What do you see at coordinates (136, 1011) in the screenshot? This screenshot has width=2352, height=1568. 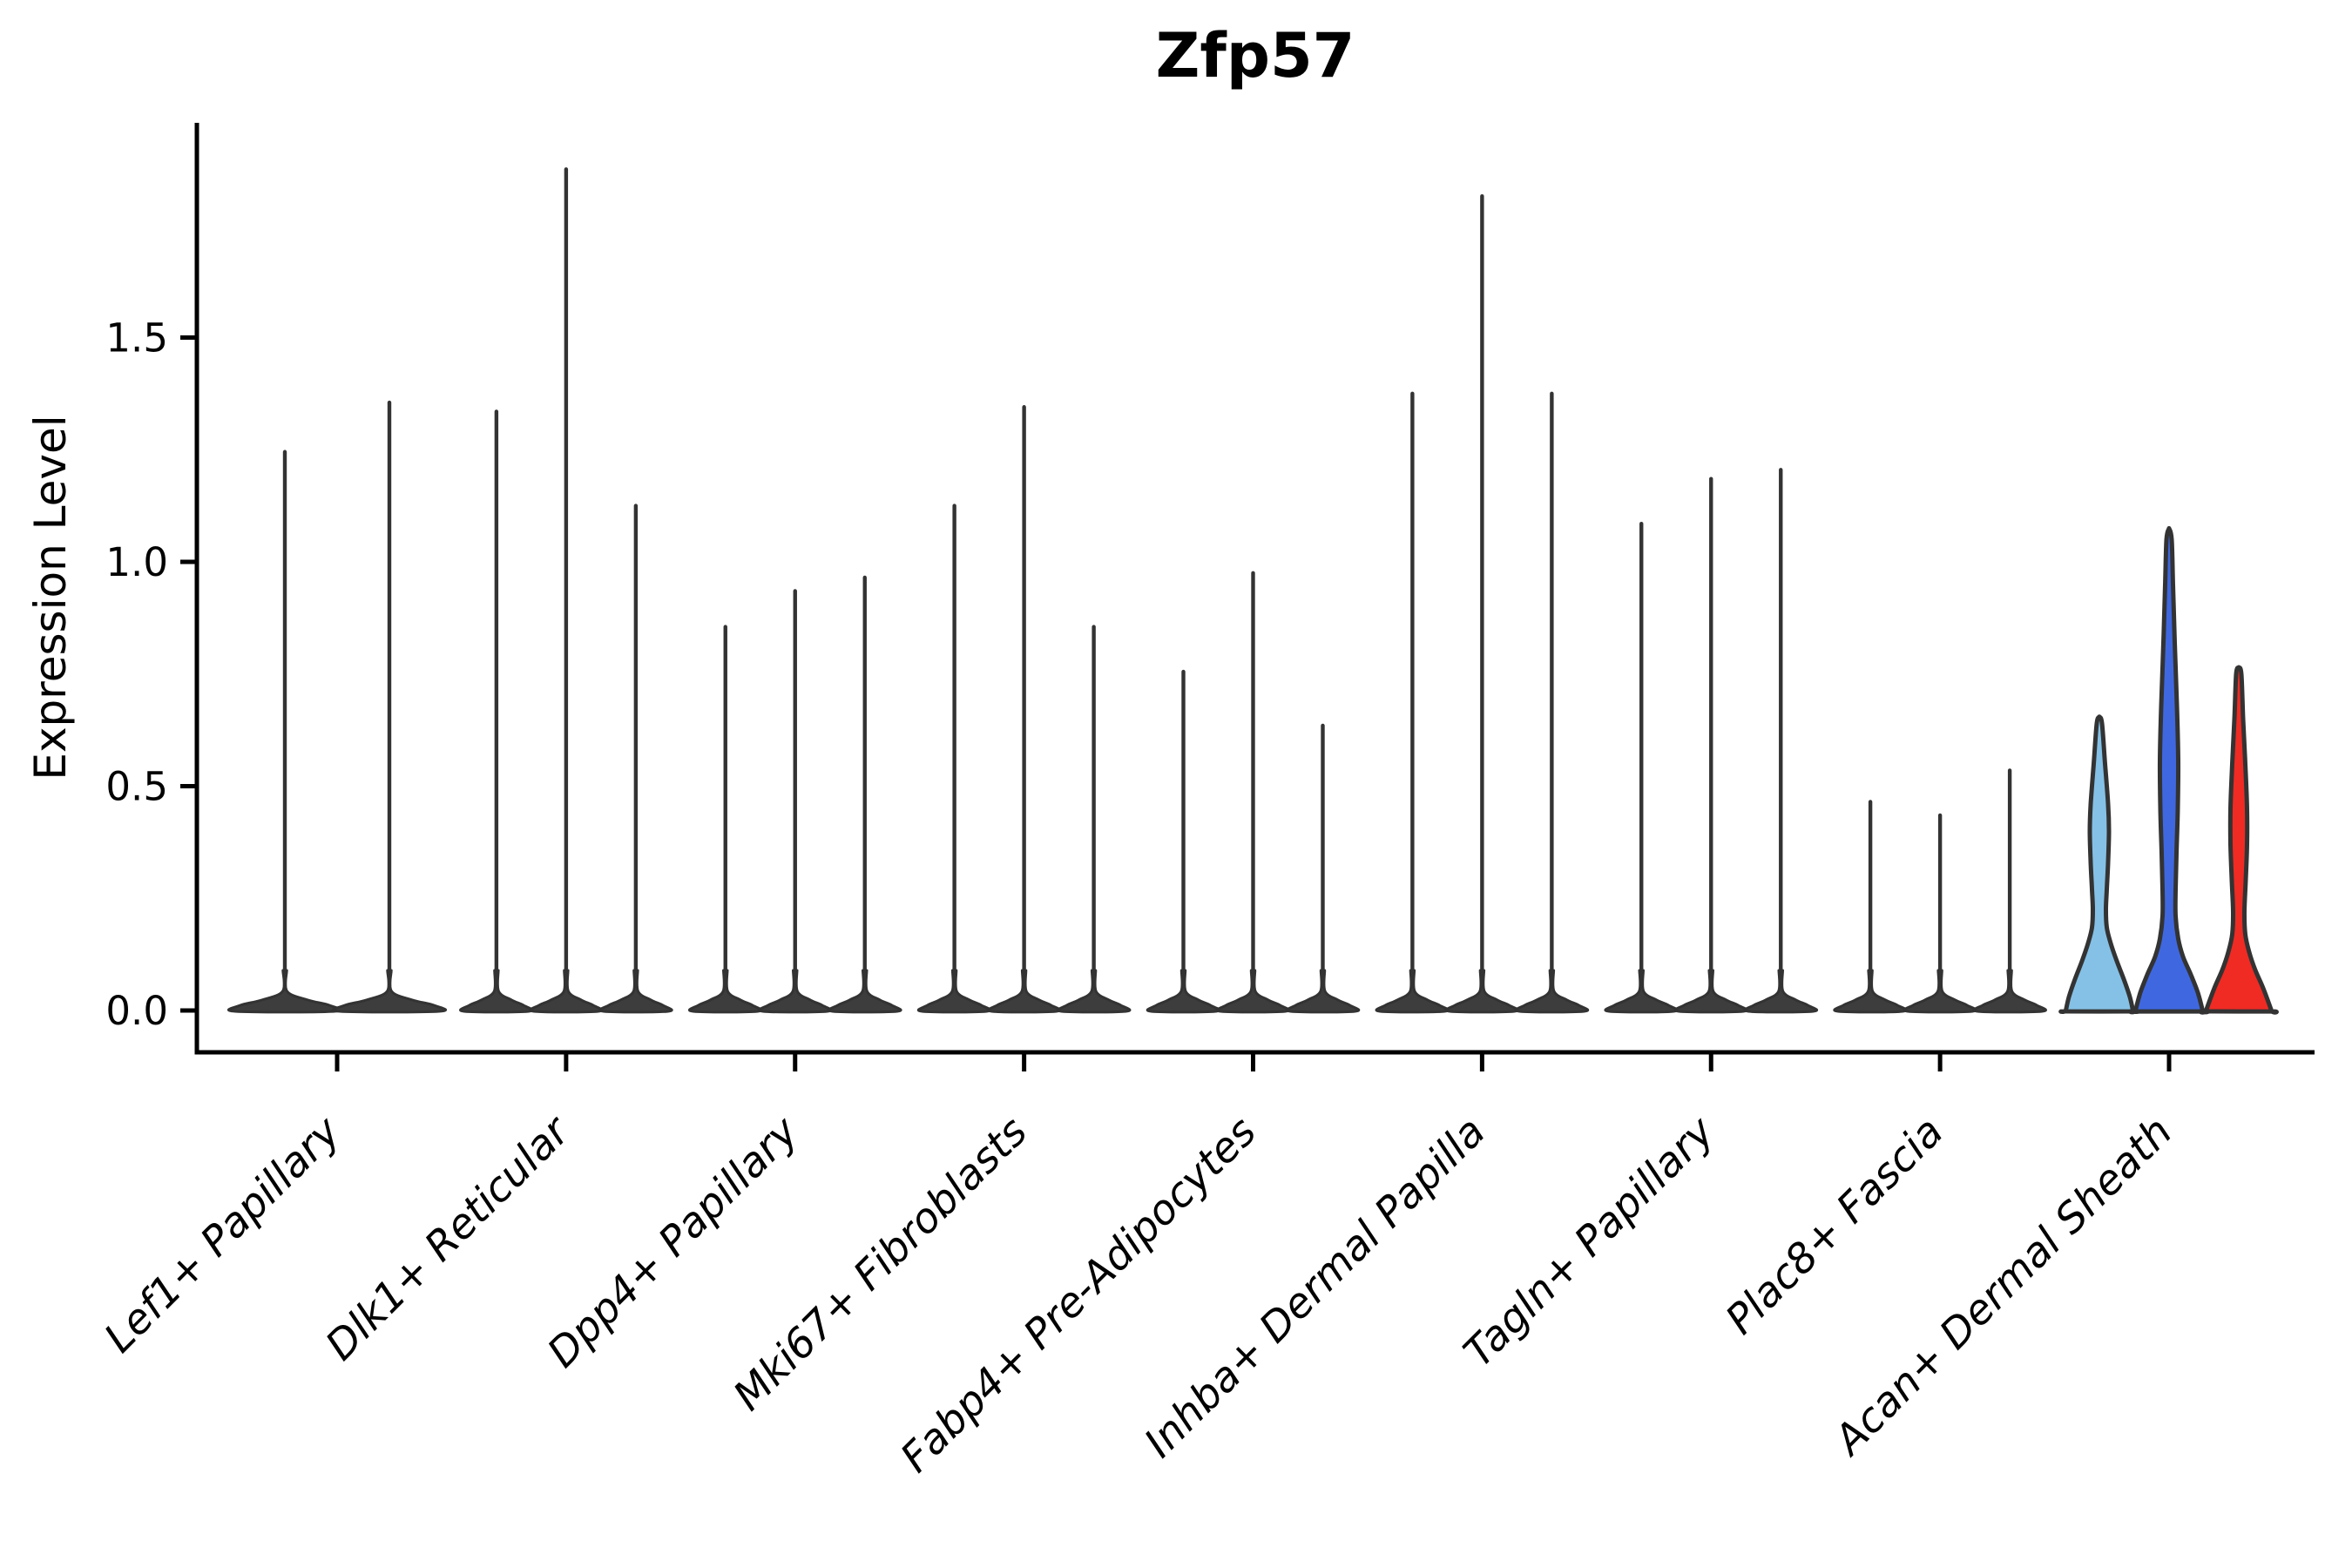 I see `y-tick-label: 0.0` at bounding box center [136, 1011].